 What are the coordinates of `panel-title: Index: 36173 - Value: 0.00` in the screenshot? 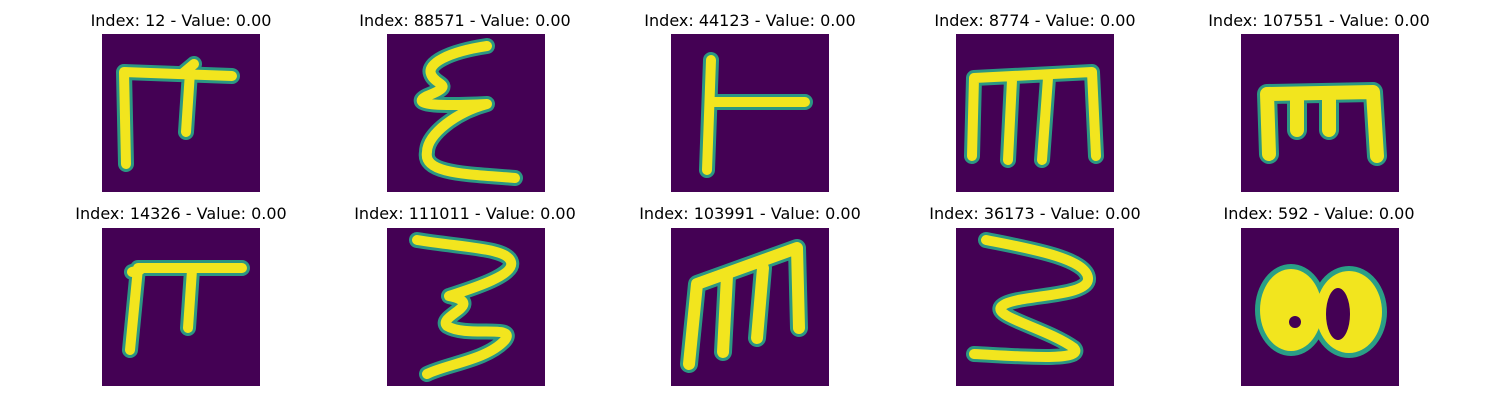 It's located at (1035, 213).